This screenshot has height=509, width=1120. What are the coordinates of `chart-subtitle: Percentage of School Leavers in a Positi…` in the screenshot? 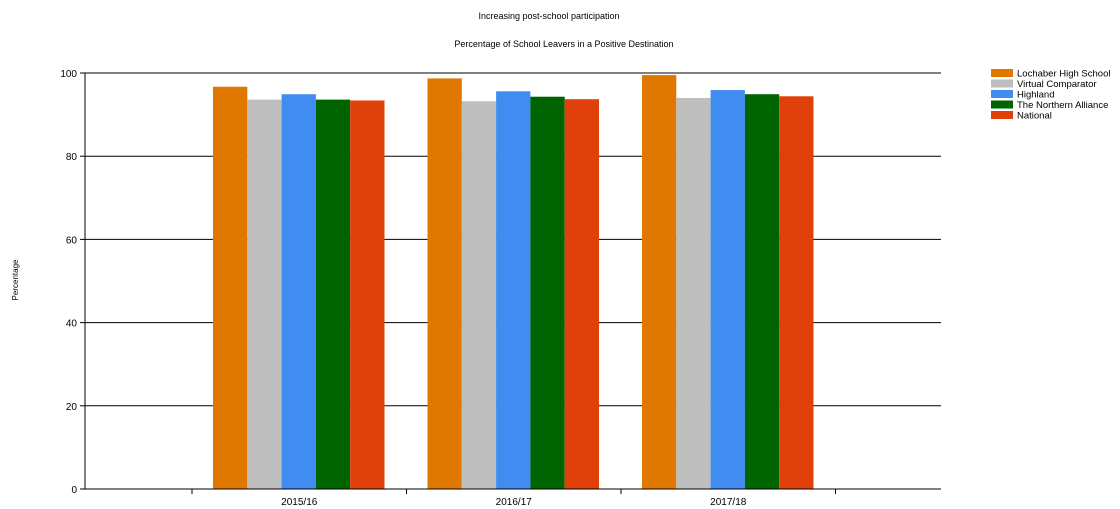 It's located at (563, 44).